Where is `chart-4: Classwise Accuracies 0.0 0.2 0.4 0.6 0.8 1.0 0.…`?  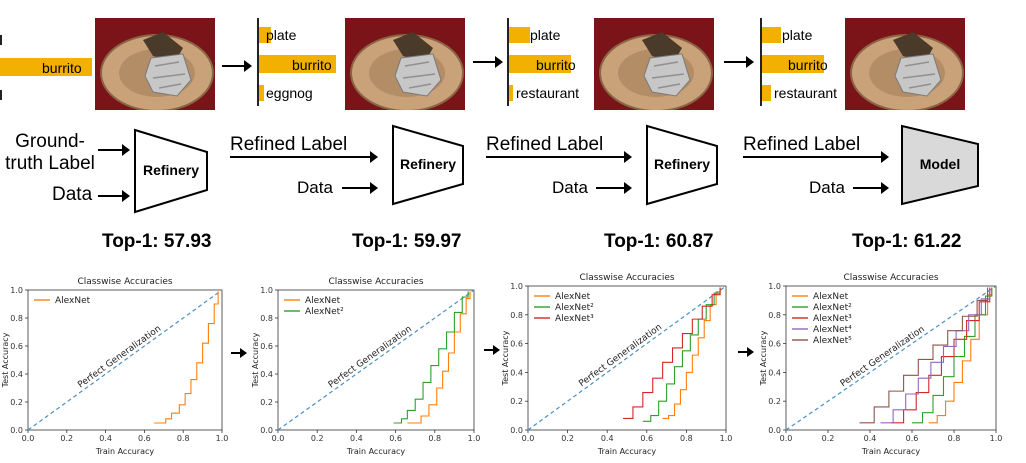
chart-4: Classwise Accuracies 0.0 0.2 0.4 0.6 0.8 1.0 0.… is located at coordinates (881, 364).